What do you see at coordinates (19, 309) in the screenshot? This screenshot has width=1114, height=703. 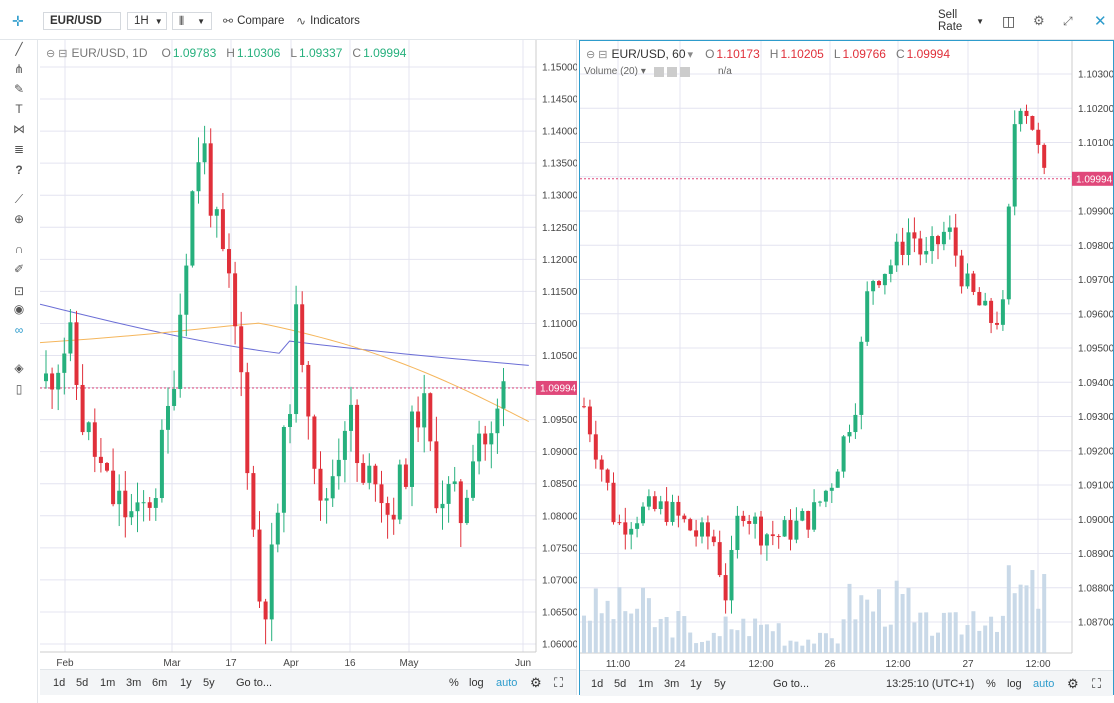 I see `eye-icon: ◉` at bounding box center [19, 309].